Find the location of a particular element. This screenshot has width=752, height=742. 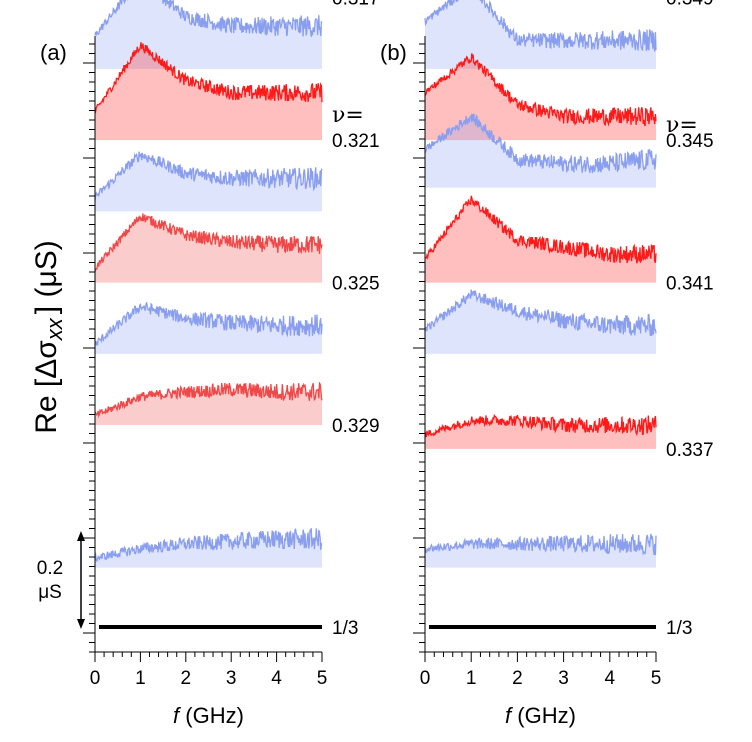

scale-bar-arrow-top is located at coordinates (81, 536).